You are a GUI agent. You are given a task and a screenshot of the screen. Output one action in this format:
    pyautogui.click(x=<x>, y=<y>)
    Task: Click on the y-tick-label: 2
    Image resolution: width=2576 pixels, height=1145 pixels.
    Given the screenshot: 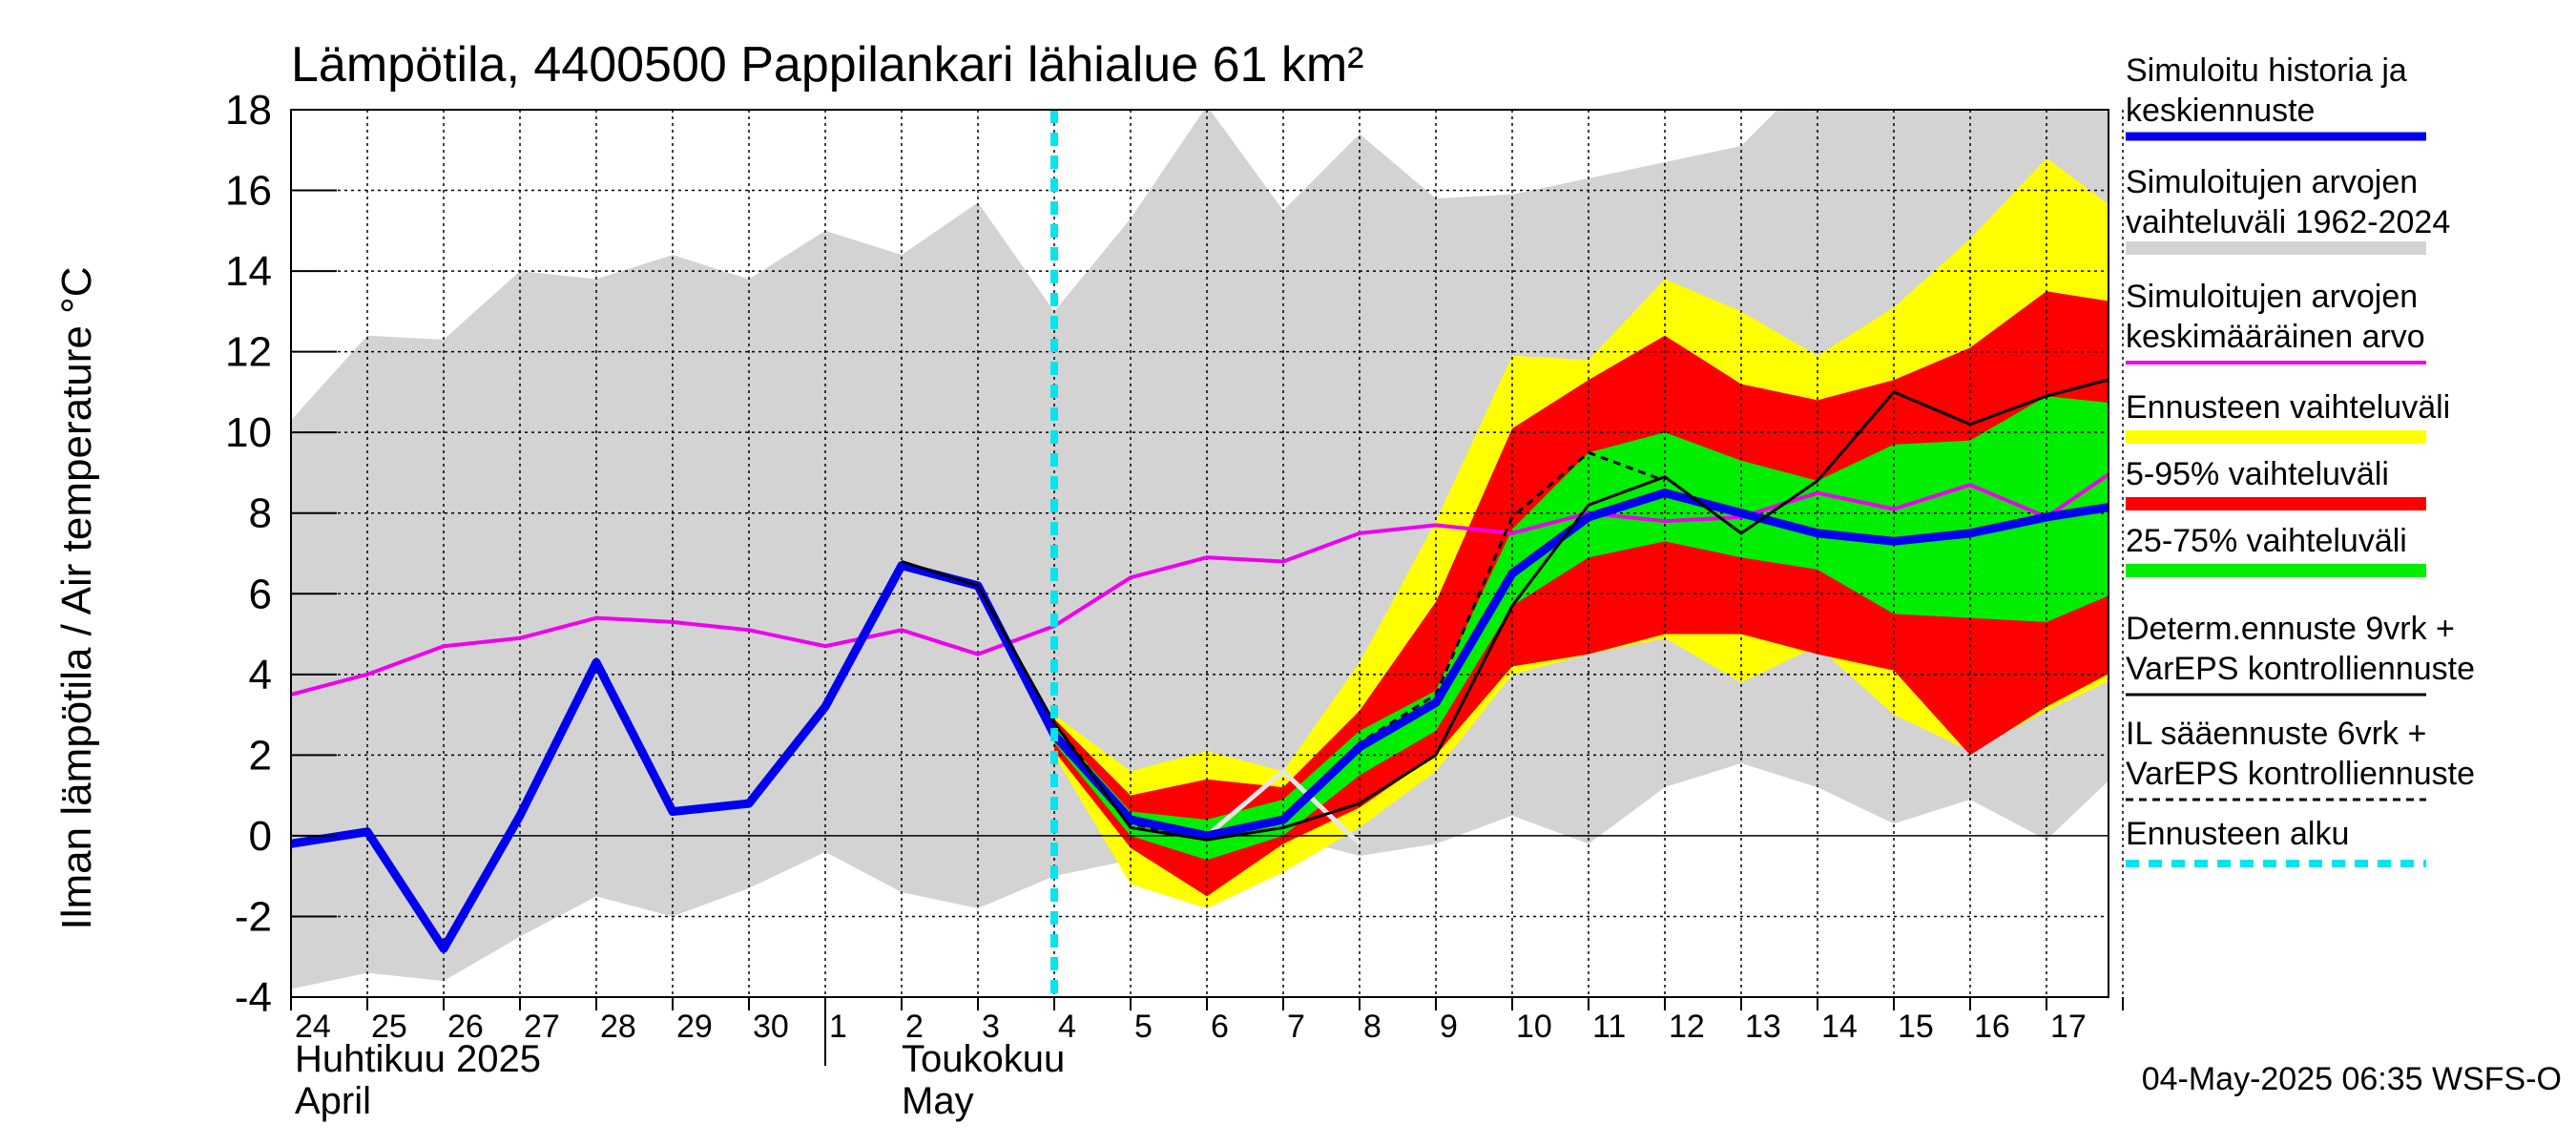 What is the action you would take?
    pyautogui.click(x=260, y=756)
    